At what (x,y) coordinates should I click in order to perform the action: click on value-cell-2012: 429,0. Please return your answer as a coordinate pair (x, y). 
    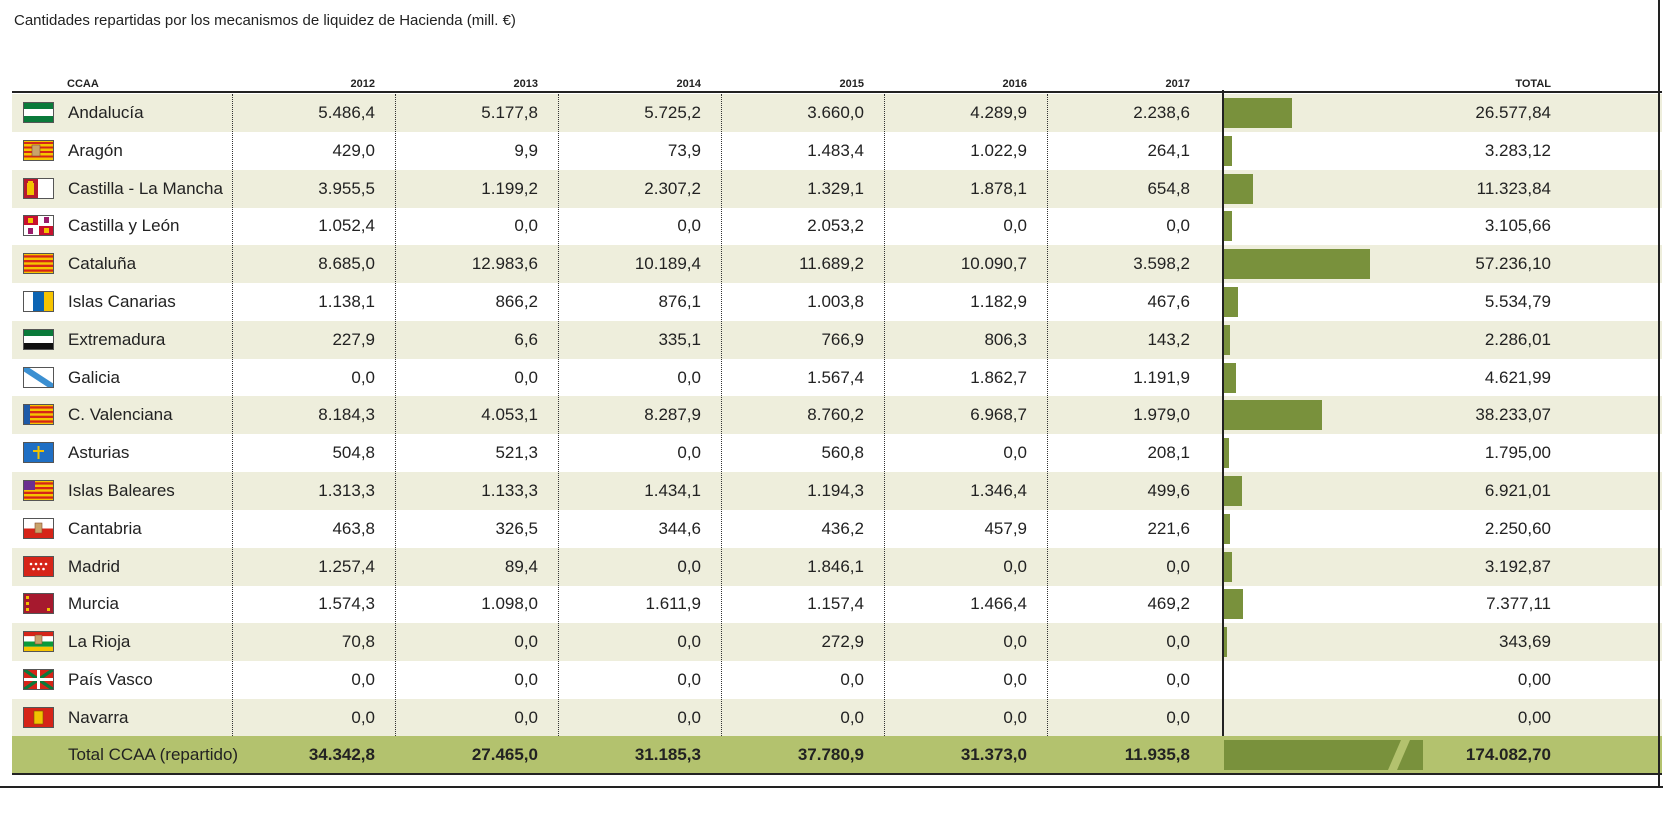
    Looking at the image, I should click on (353, 150).